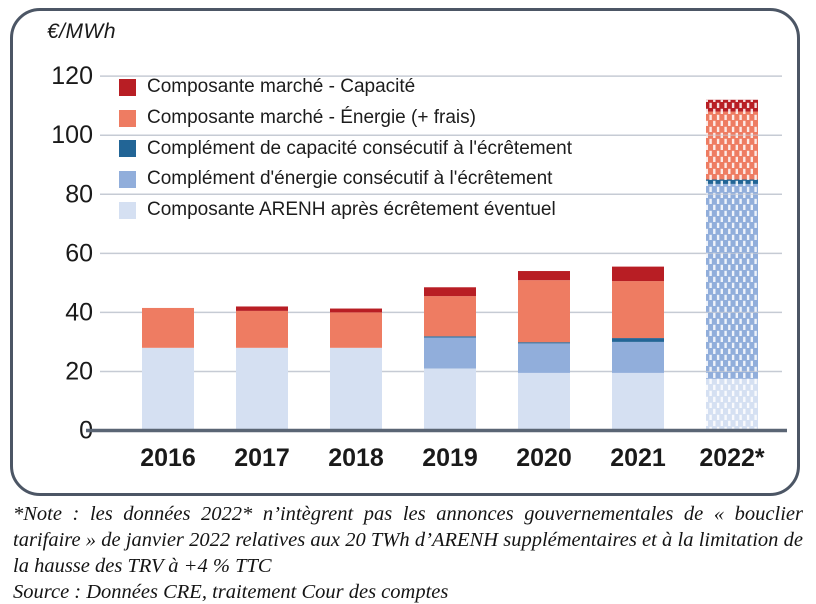 The height and width of the screenshot is (604, 816). I want to click on y-axis-tick-label: 80, so click(79, 194).